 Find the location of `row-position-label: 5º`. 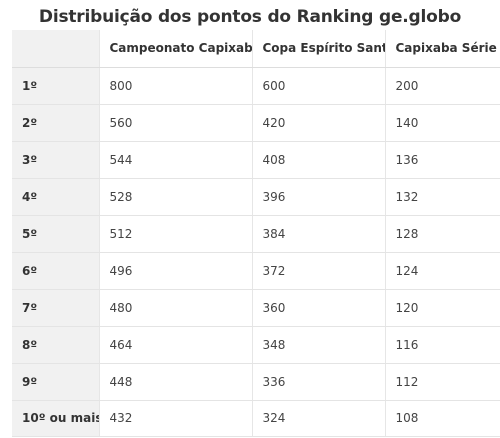

row-position-label: 5º is located at coordinates (55, 234).